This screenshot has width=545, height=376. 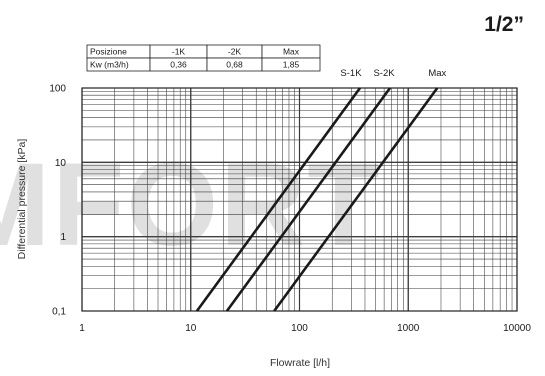 I want to click on table-cell: 0,36, so click(x=178, y=65).